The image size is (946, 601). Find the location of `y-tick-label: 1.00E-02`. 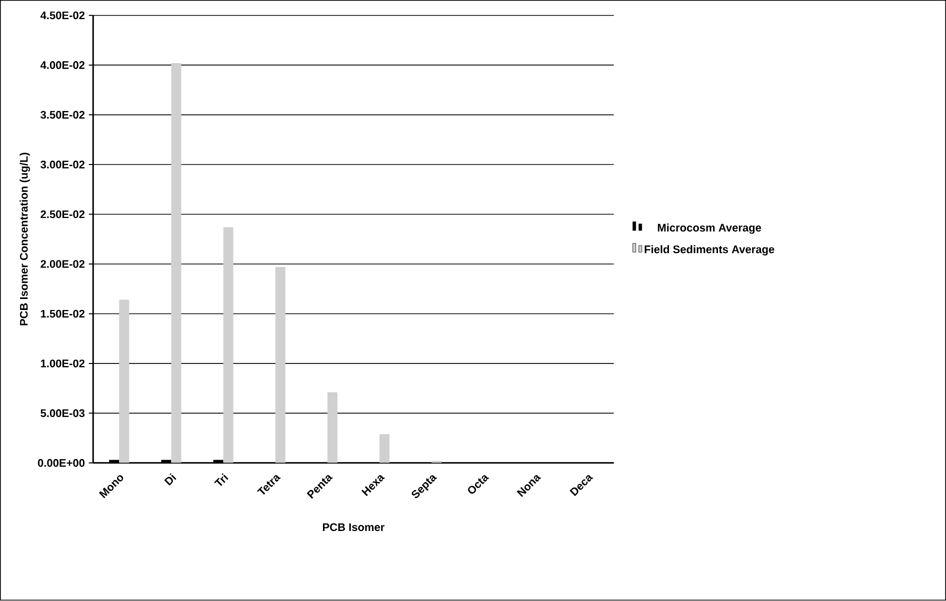

y-tick-label: 1.00E-02 is located at coordinates (62, 364).